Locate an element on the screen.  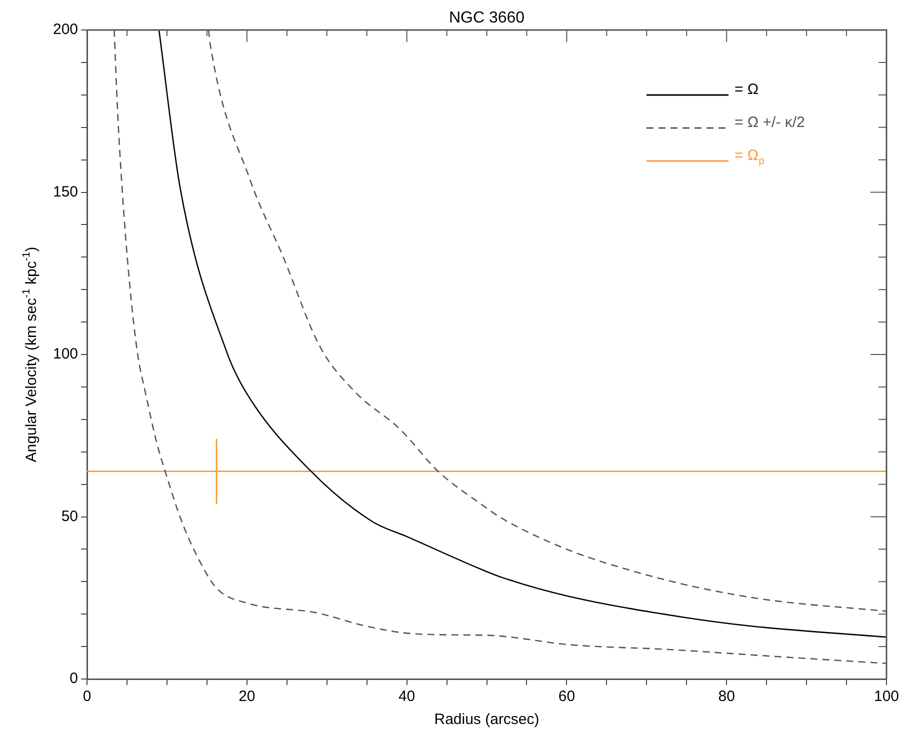
y-tick-label: 50 is located at coordinates (69, 516).